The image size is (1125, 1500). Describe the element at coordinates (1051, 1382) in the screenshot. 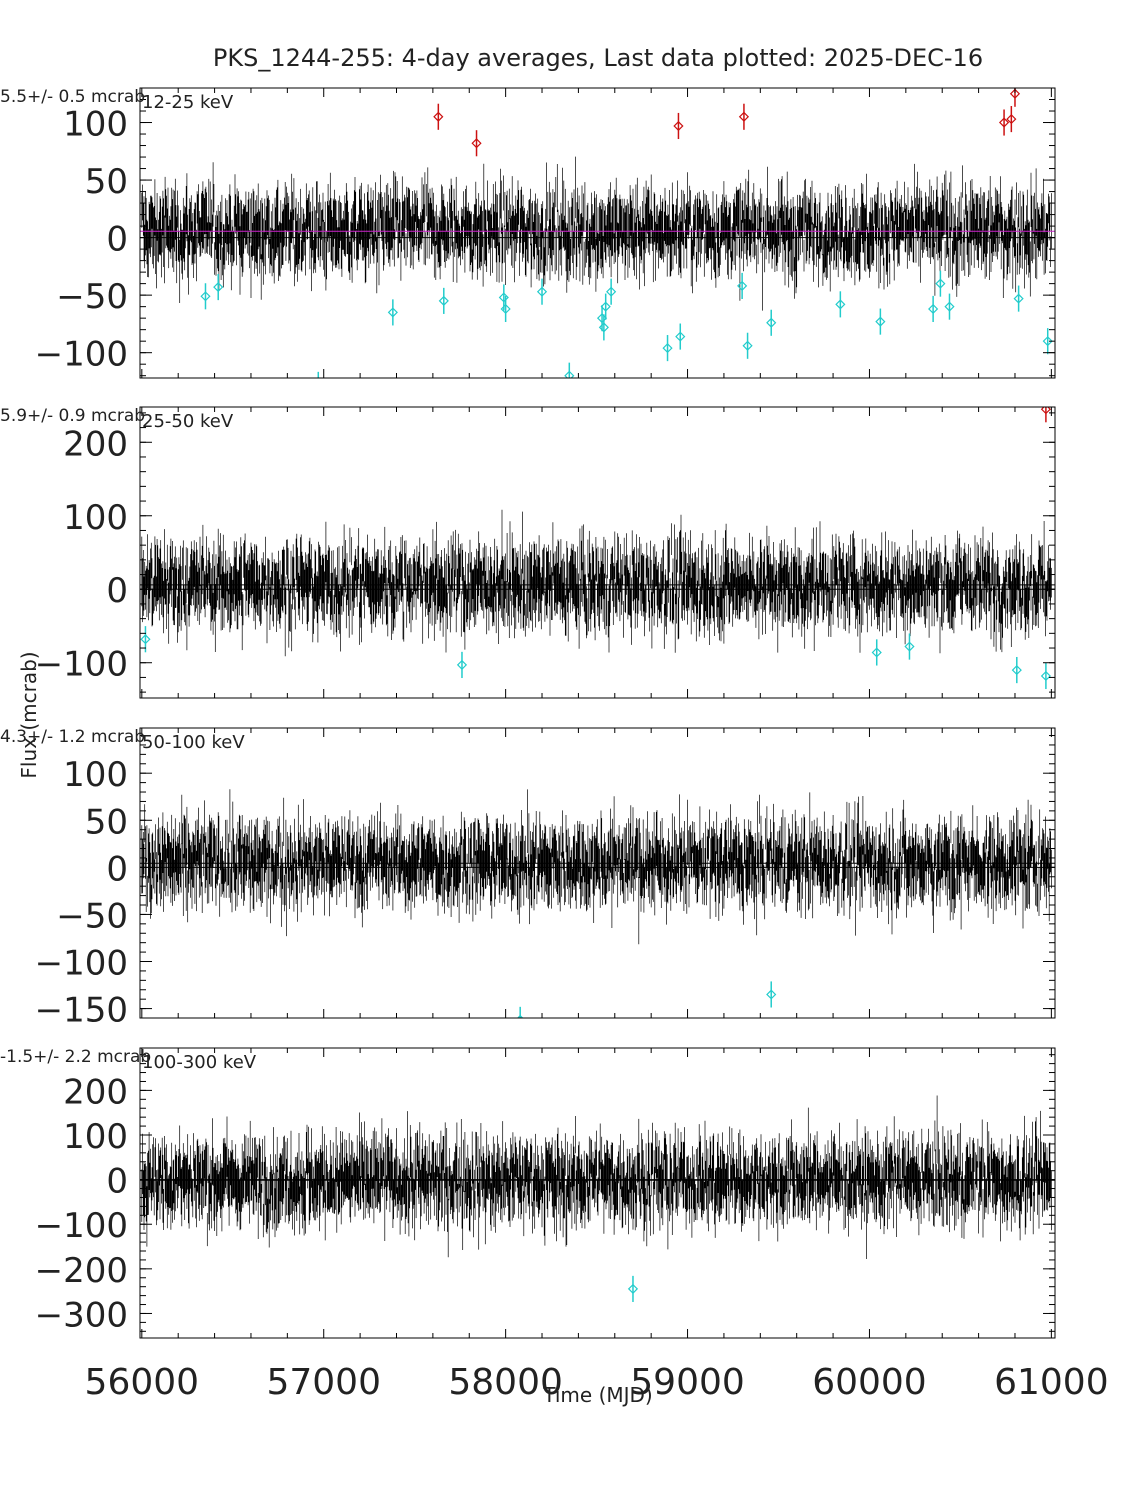

I see `x-tick-label: 61000` at that location.